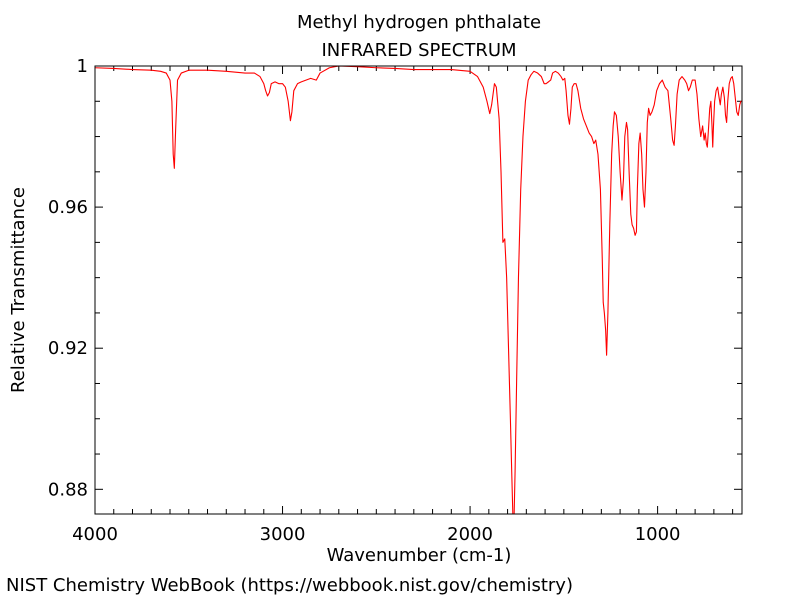  Describe the element at coordinates (95, 534) in the screenshot. I see `x-tick-label: 4000` at that location.